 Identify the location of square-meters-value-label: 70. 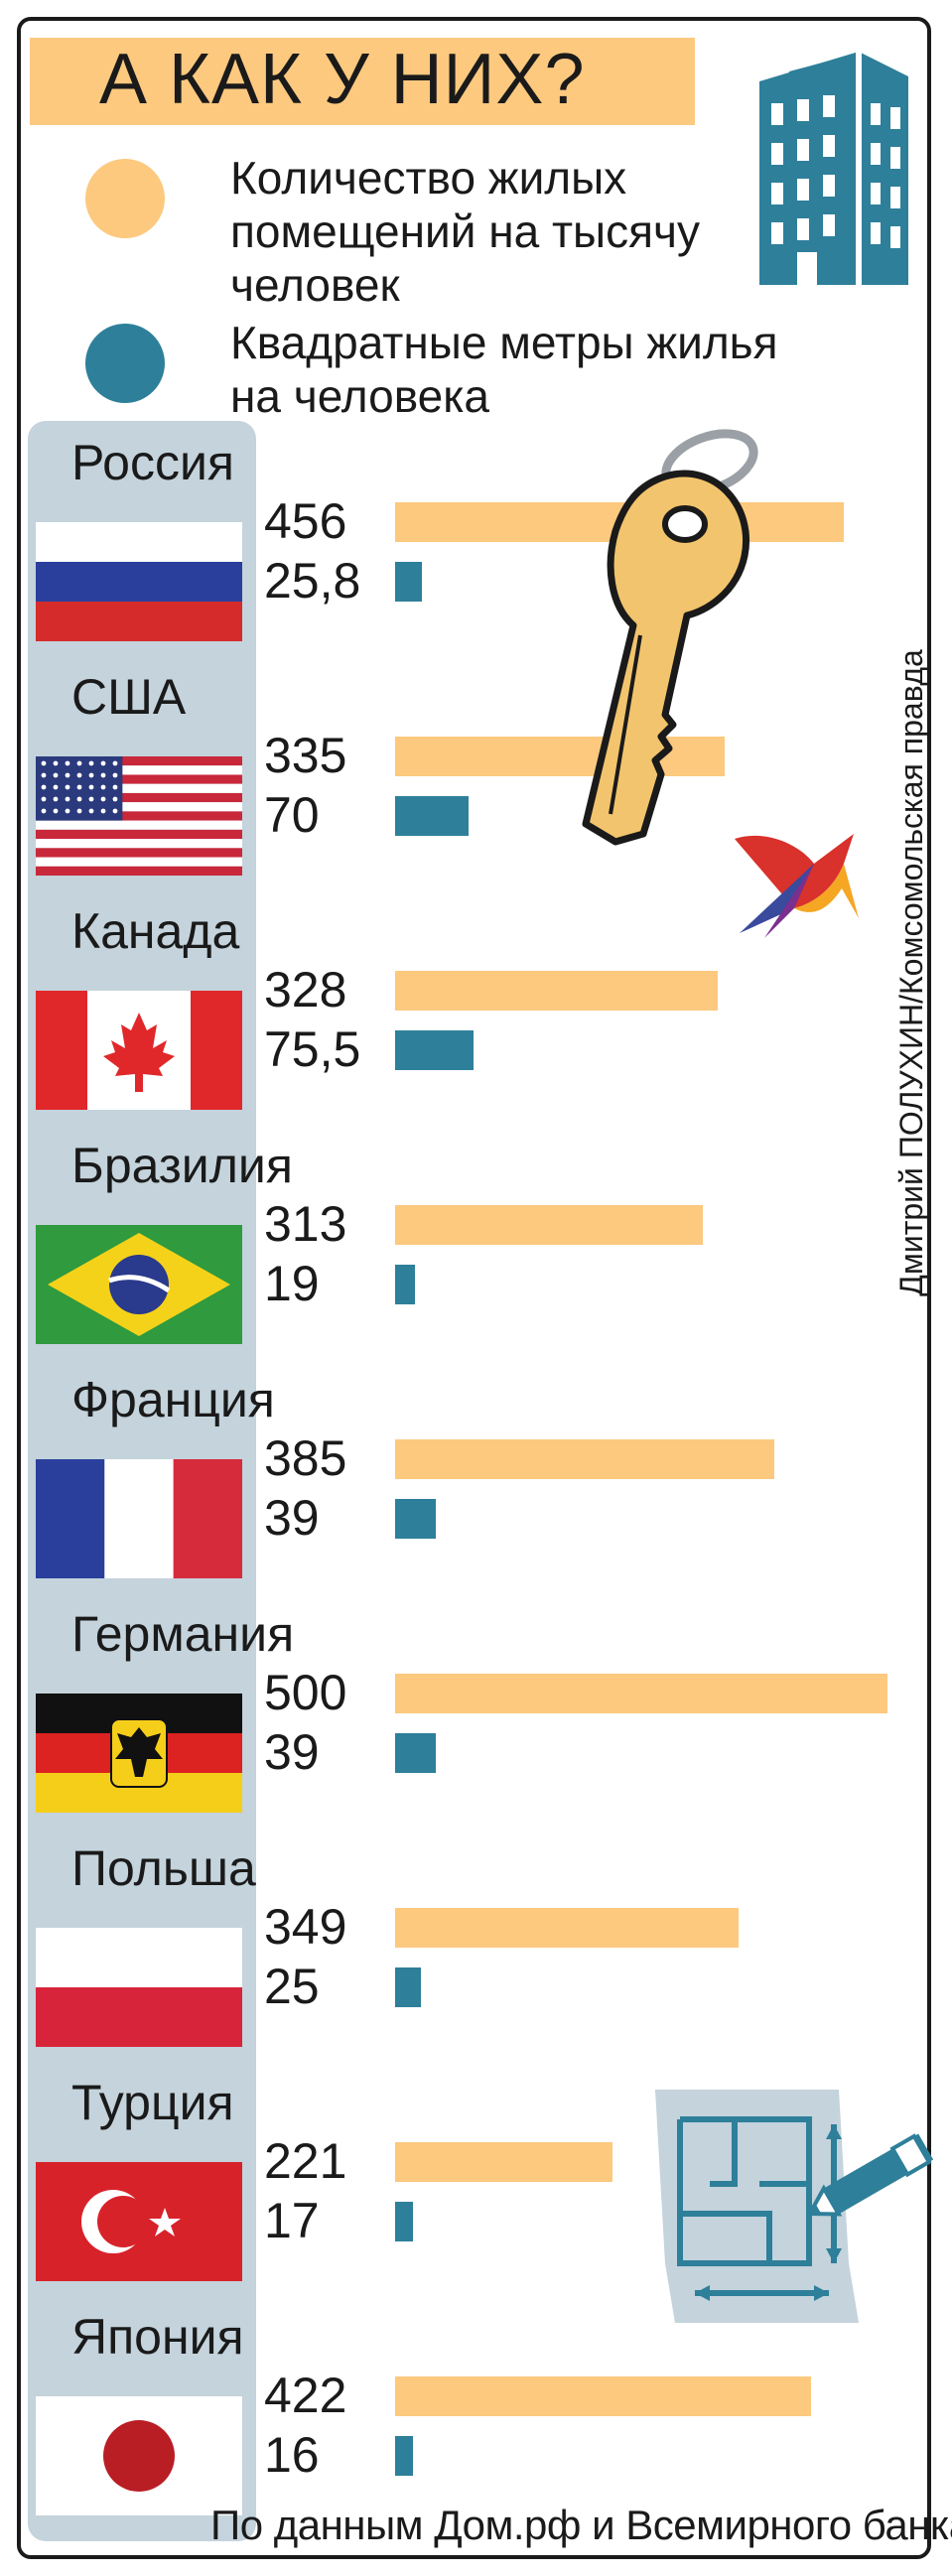
(292, 815).